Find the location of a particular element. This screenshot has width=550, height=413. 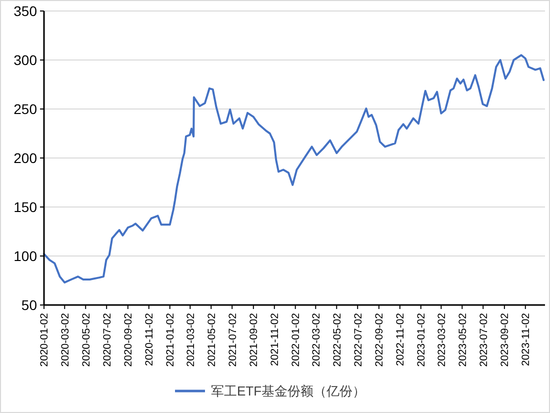

x-tick-label: 2023-11-02 is located at coordinates (526, 339).